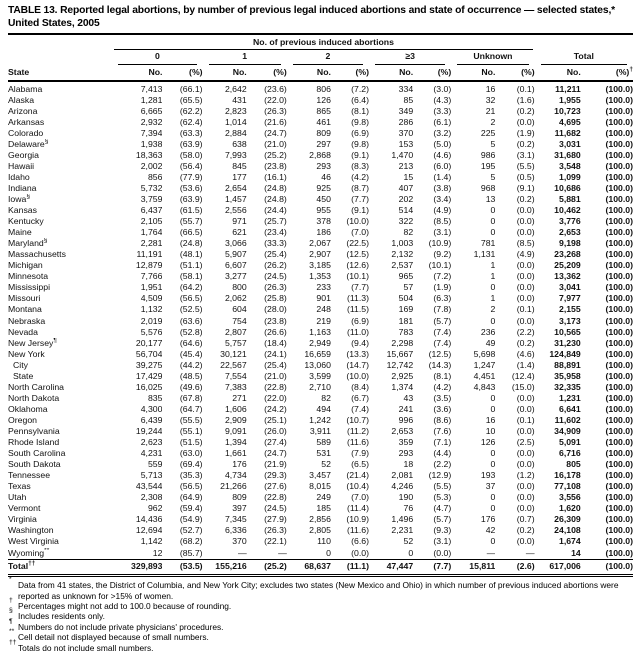 The image size is (641, 658). Describe the element at coordinates (151, 298) in the screenshot. I see `count-cell: 4,509` at that location.